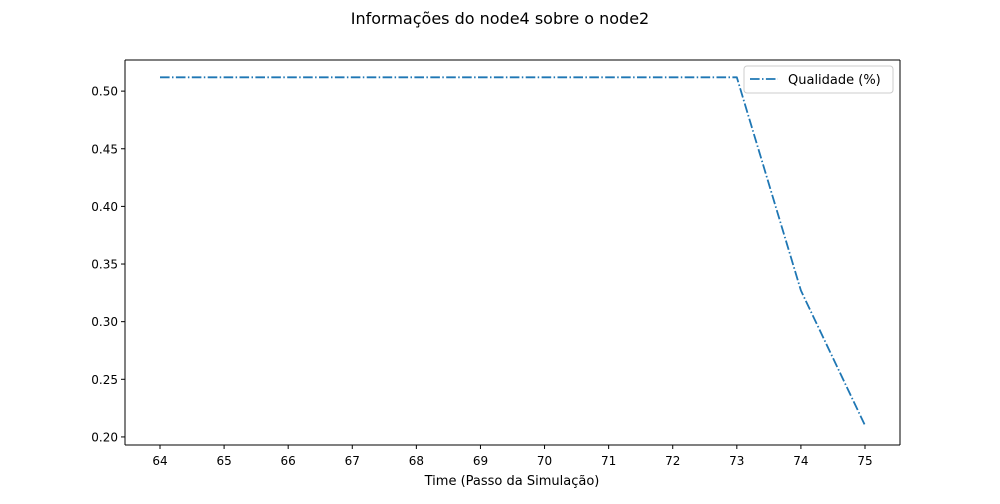 The height and width of the screenshot is (504, 1000). Describe the element at coordinates (500, 18) in the screenshot. I see `chart-title: Informações do node4 sobre o node2` at that location.